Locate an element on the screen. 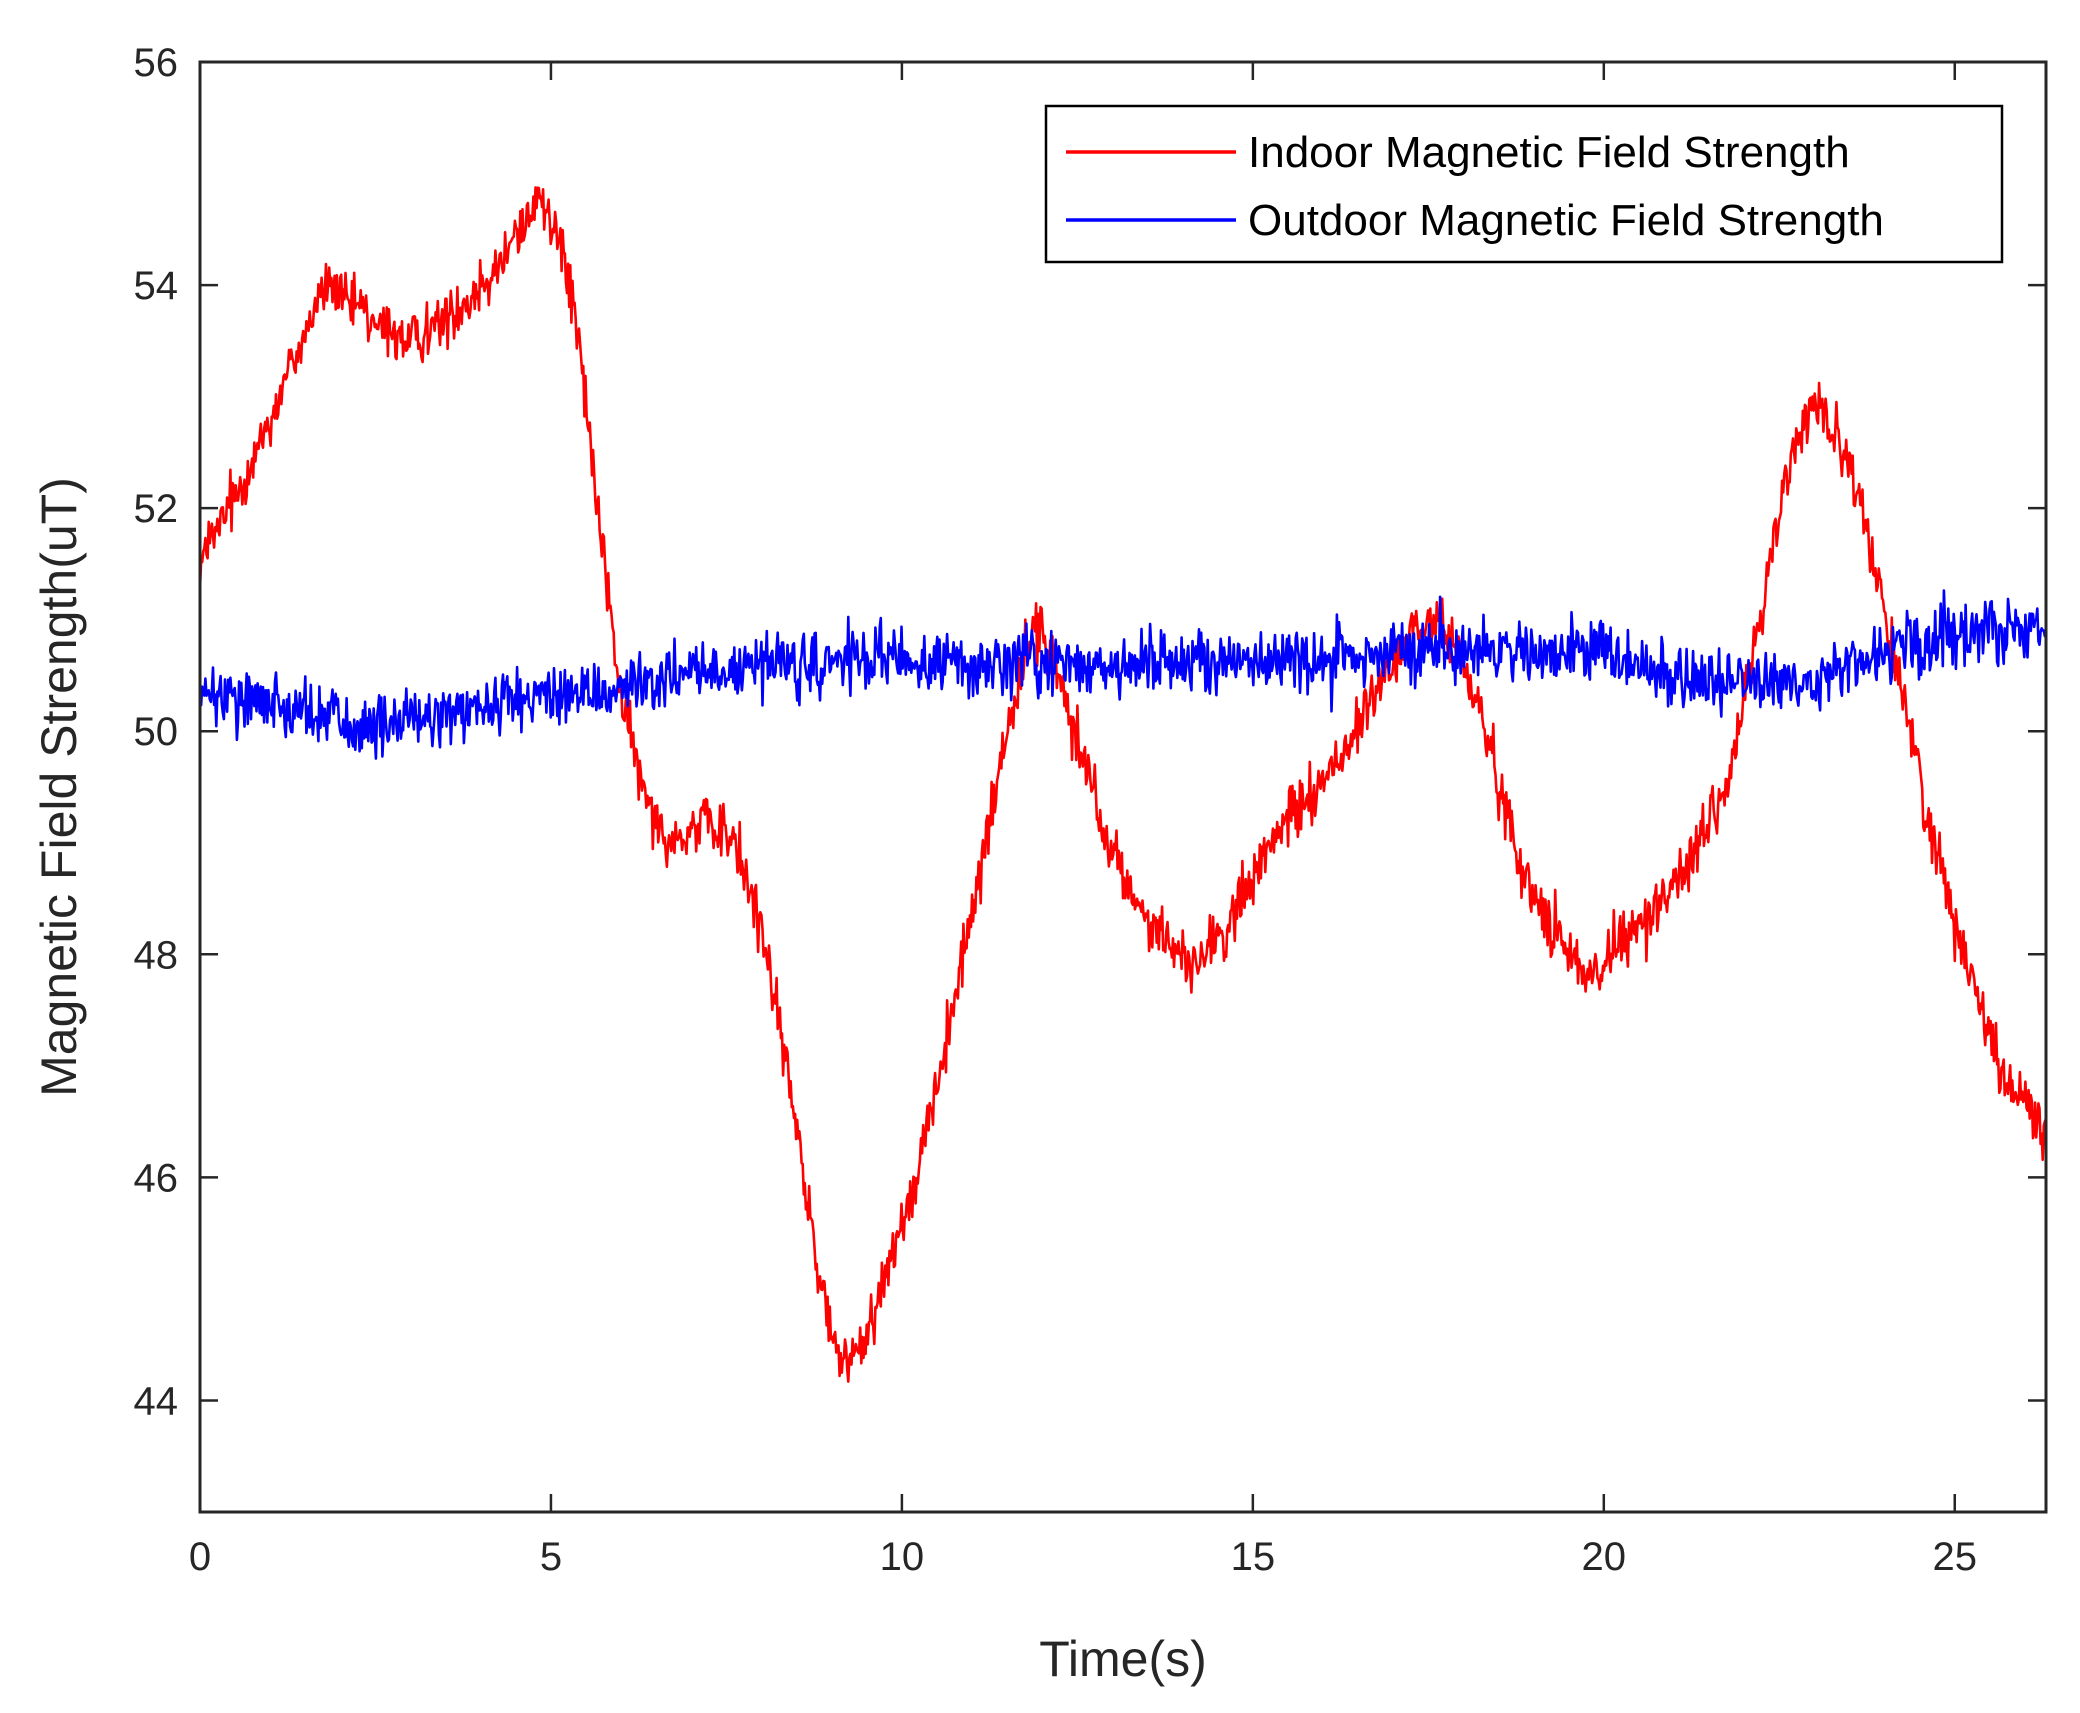 The image size is (2080, 1713). y-tick-label: 56 is located at coordinates (156, 63).